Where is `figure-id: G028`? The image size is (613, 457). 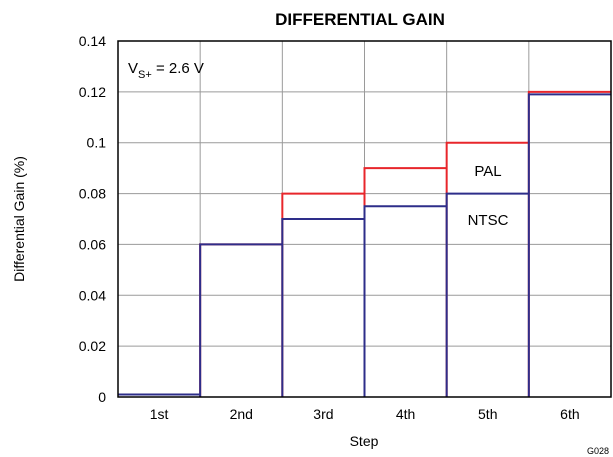
figure-id: G028 is located at coordinates (598, 451).